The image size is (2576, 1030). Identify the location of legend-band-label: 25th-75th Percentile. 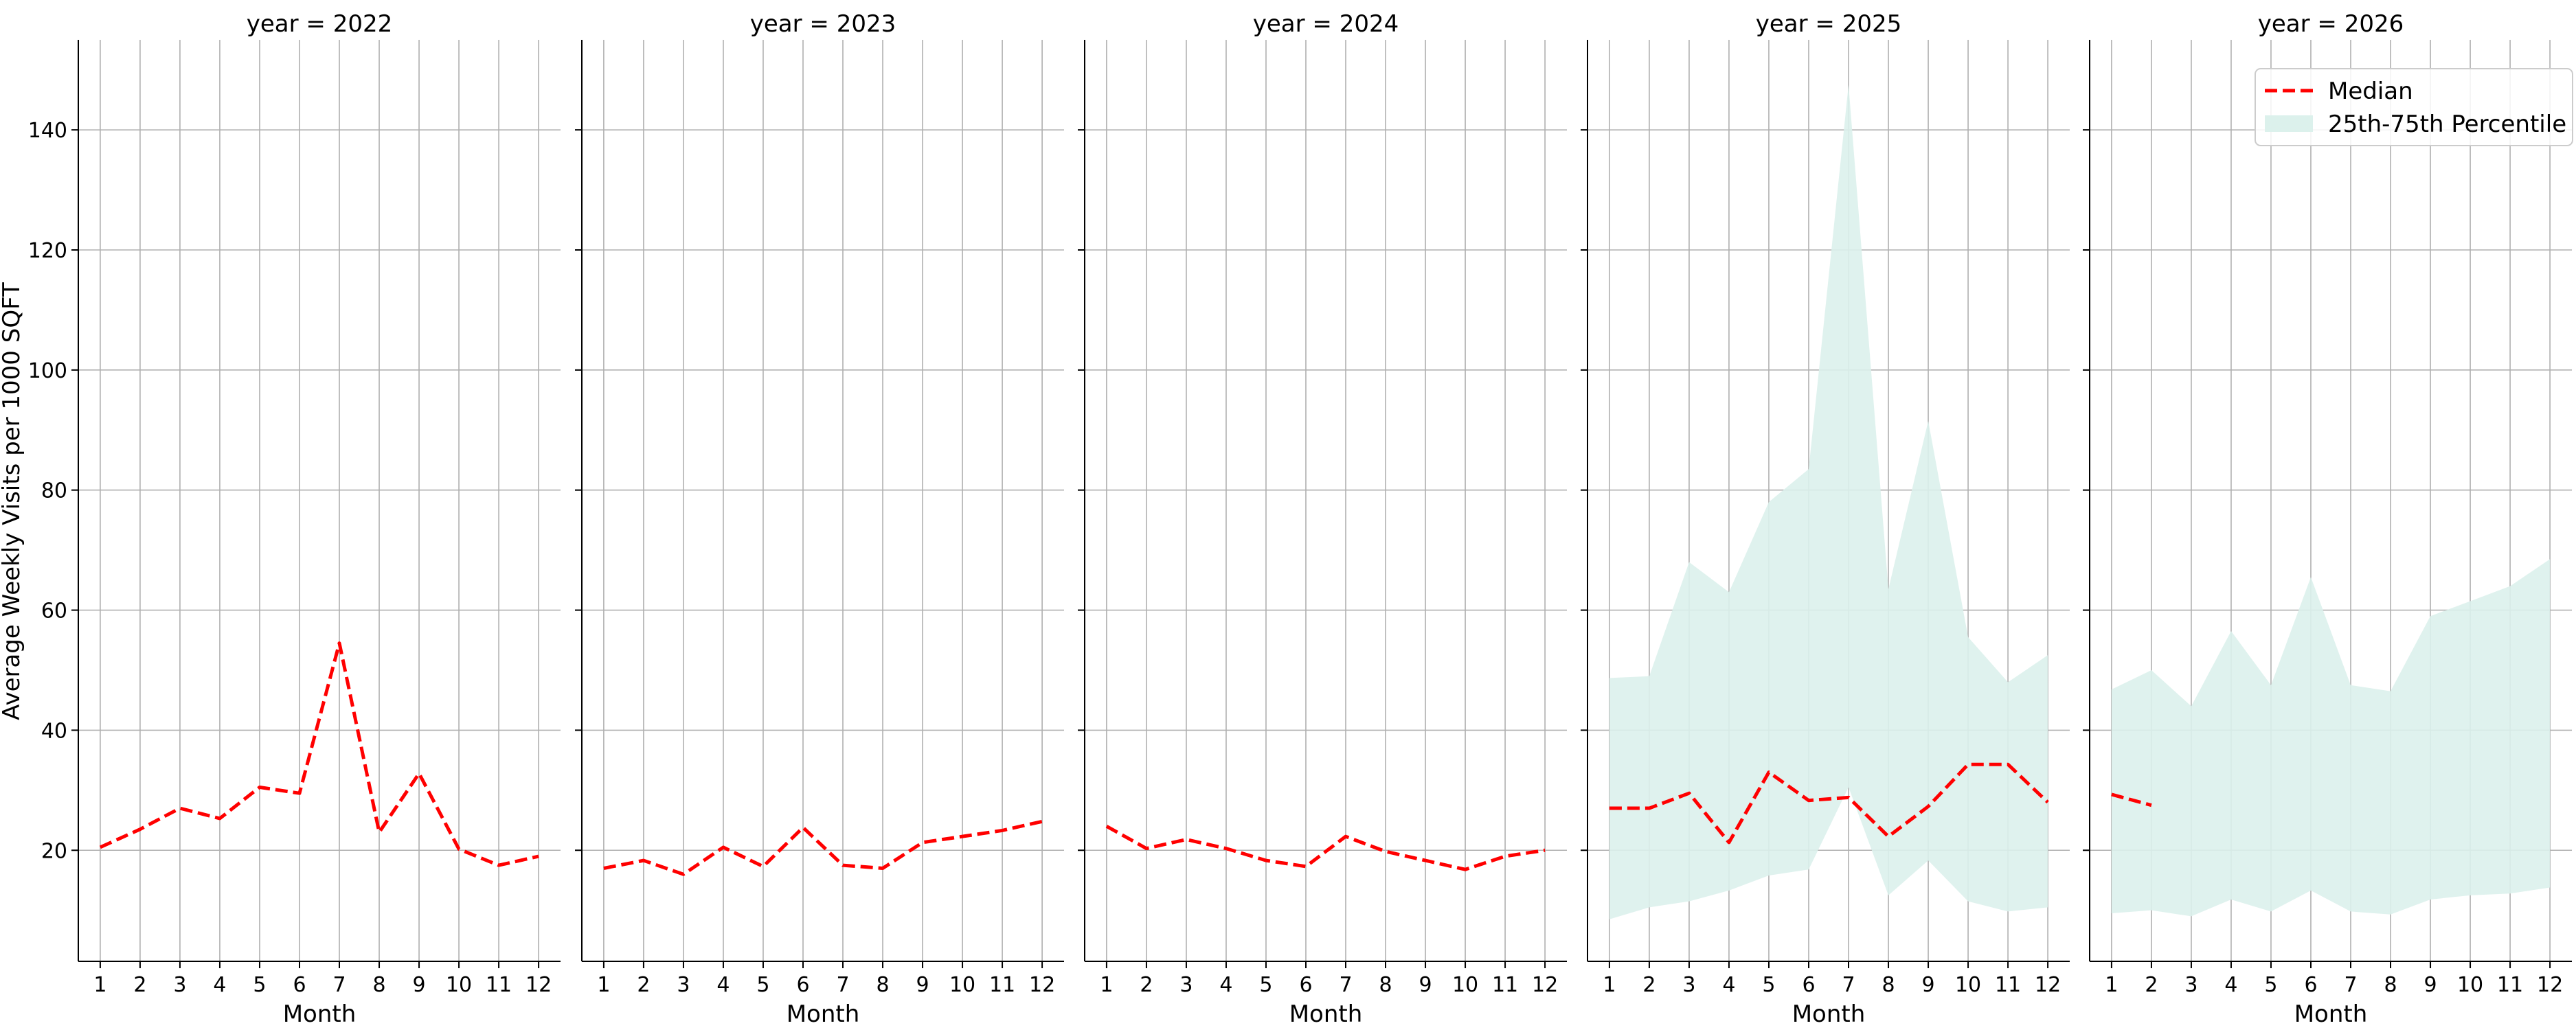
(2447, 124).